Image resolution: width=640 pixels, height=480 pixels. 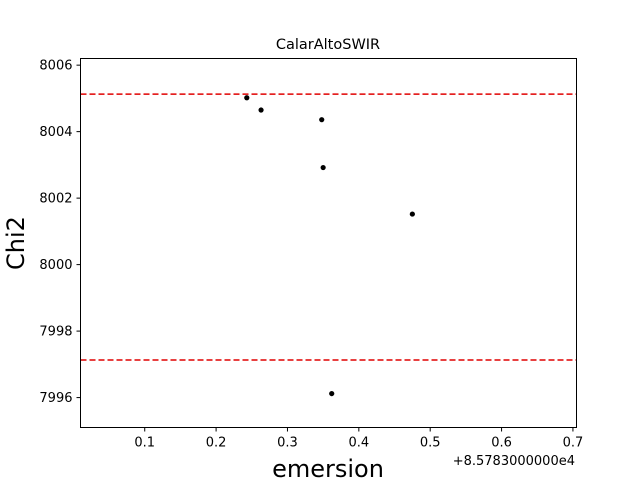 I want to click on chart-title: CalarAltoSWIR, so click(x=328, y=45).